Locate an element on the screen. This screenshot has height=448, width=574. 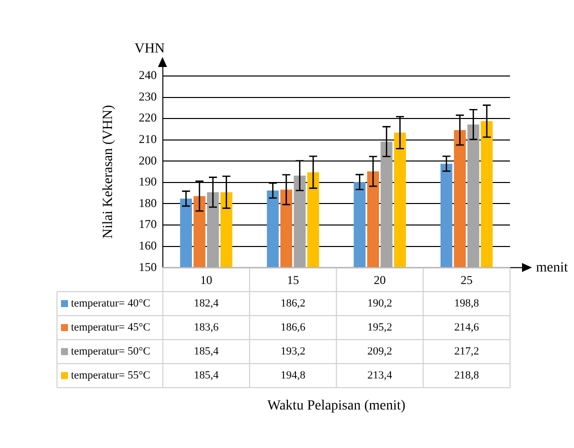
data-label: 214,6 is located at coordinates (467, 327).